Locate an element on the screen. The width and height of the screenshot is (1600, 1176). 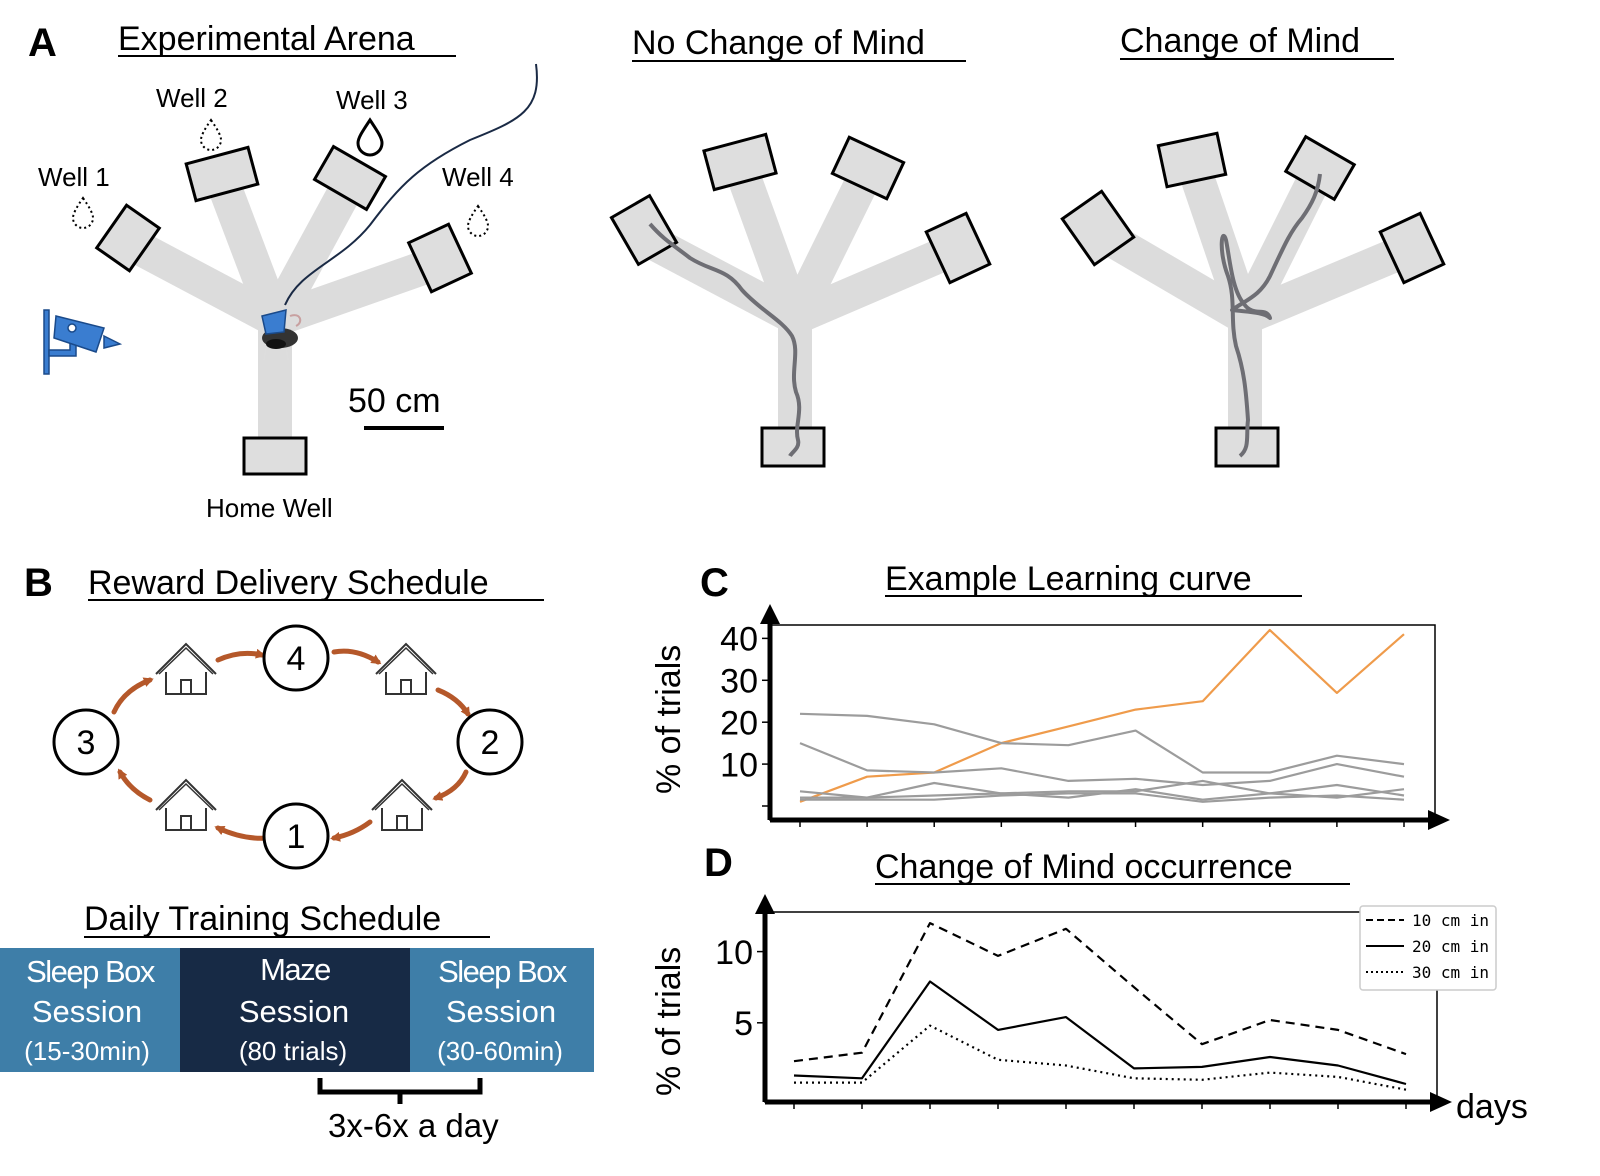
home-well-box is located at coordinates (275, 456).